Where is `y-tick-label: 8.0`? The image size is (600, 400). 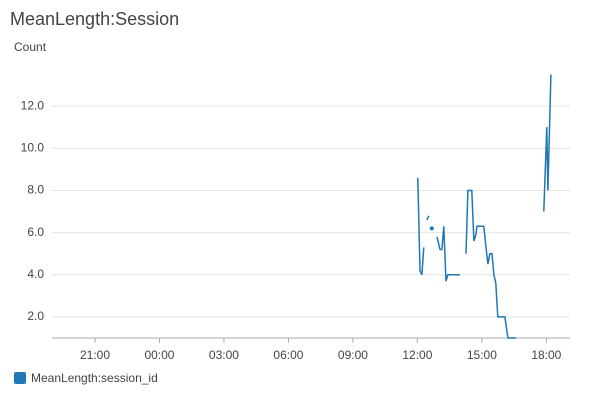 y-tick-label: 8.0 is located at coordinates (35, 190).